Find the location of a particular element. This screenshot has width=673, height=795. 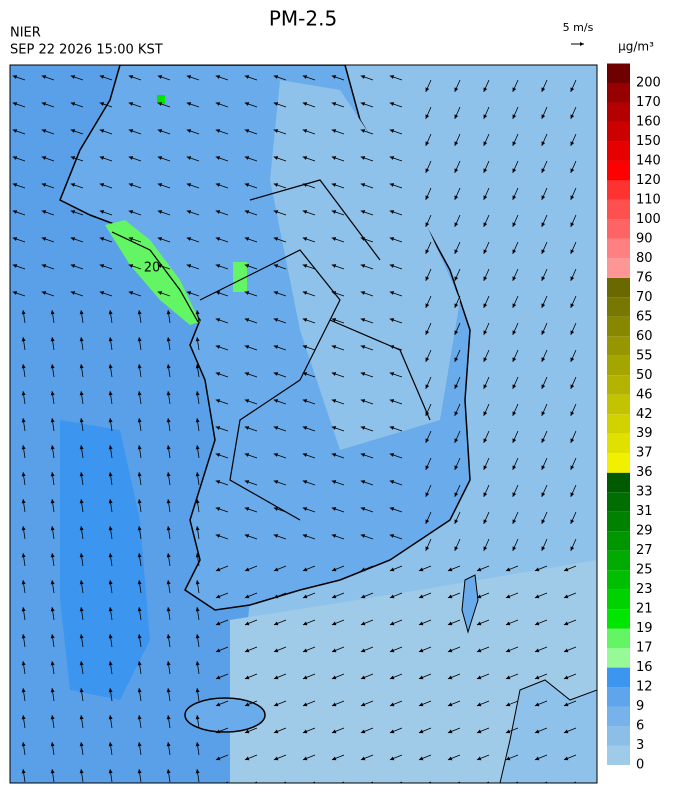

colorbar-tick-label: 9 is located at coordinates (640, 706).